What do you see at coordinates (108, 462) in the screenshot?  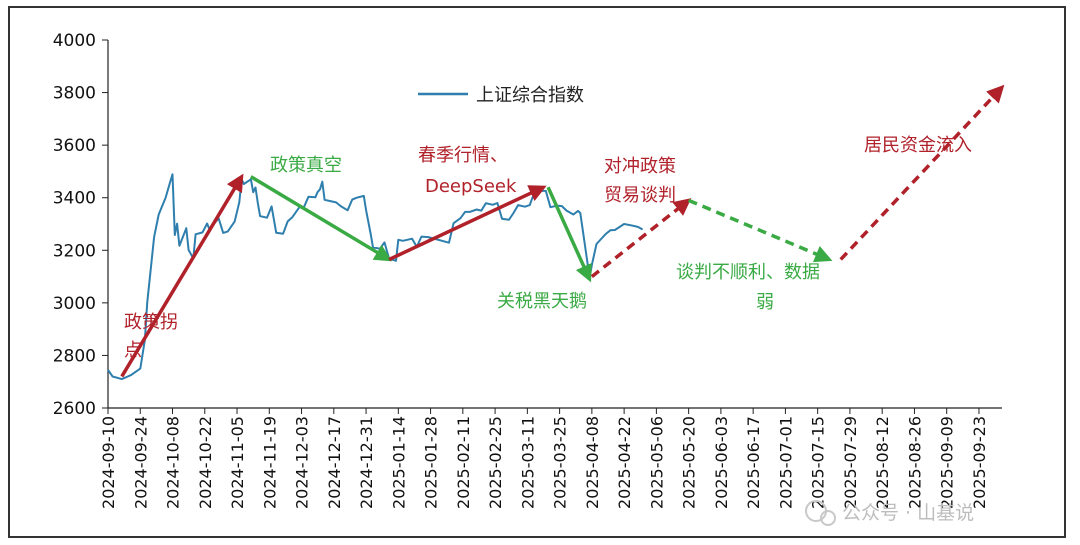 I see `x-tick-label: 2024-09-10` at bounding box center [108, 462].